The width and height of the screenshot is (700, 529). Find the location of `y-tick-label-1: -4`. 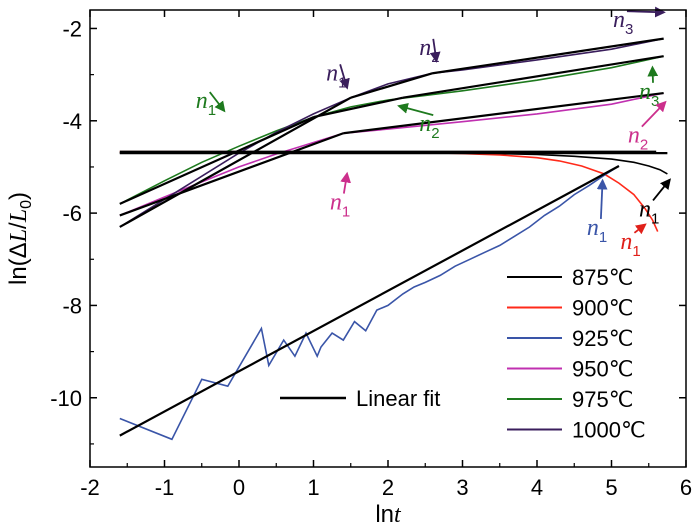

y-tick-label-1: -4 is located at coordinates (72, 121).